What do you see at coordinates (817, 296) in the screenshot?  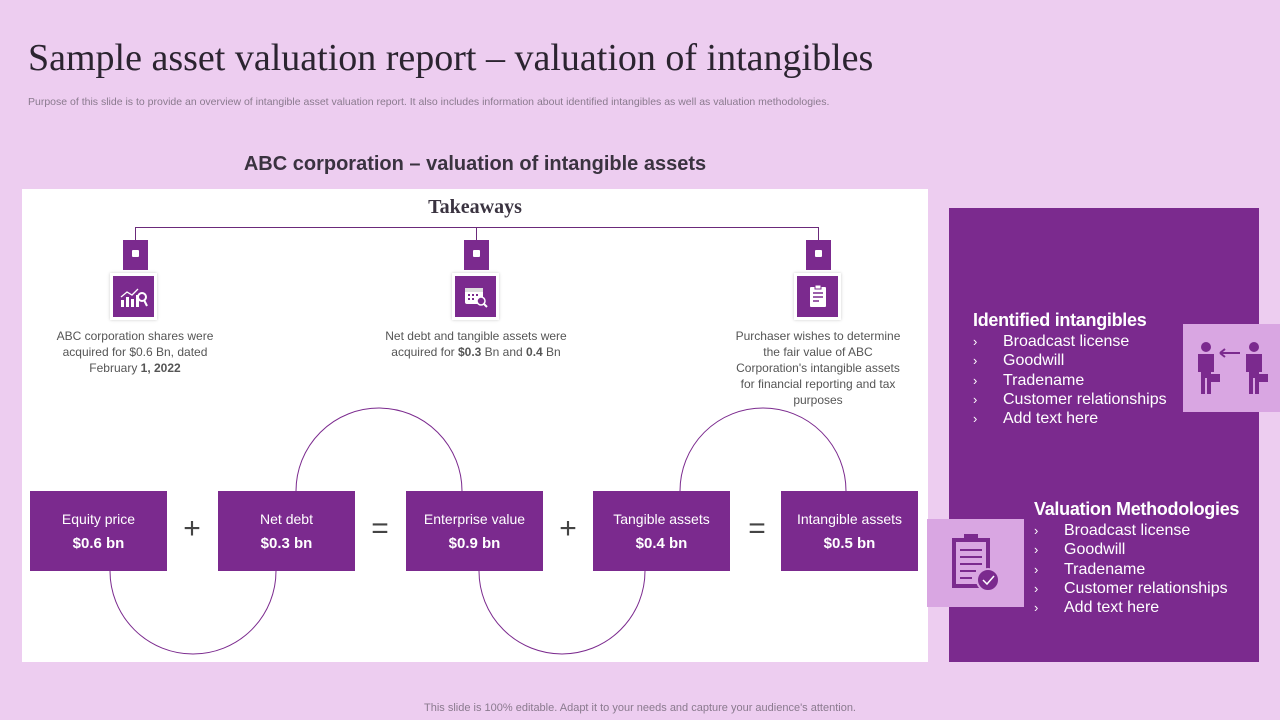 I see `report-icon` at bounding box center [817, 296].